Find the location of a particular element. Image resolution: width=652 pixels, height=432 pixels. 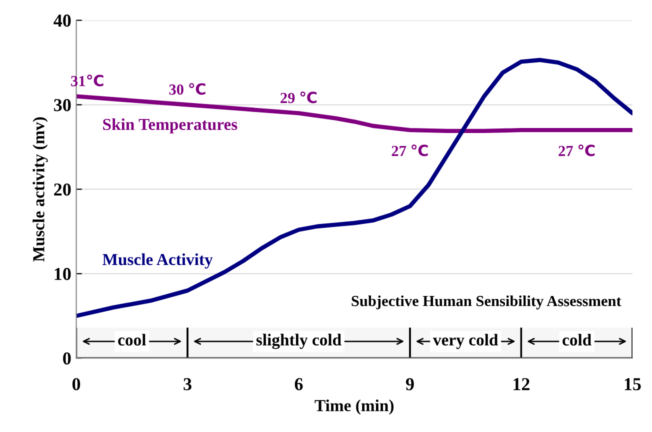

series-label: Muscle Activity is located at coordinates (157, 261).